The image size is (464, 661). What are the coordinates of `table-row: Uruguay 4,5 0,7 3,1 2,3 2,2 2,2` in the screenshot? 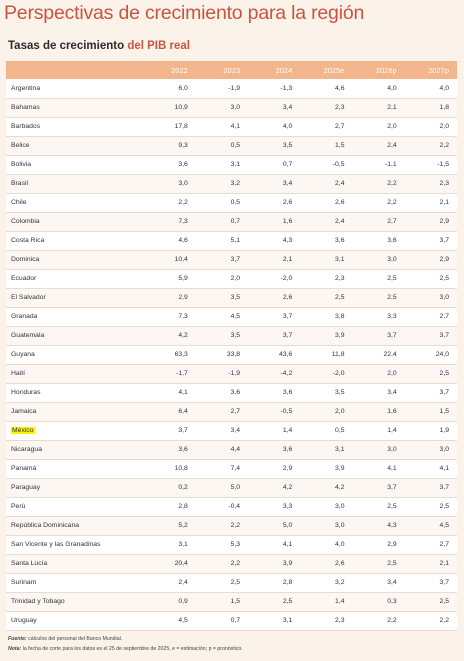 It's located at (231, 621).